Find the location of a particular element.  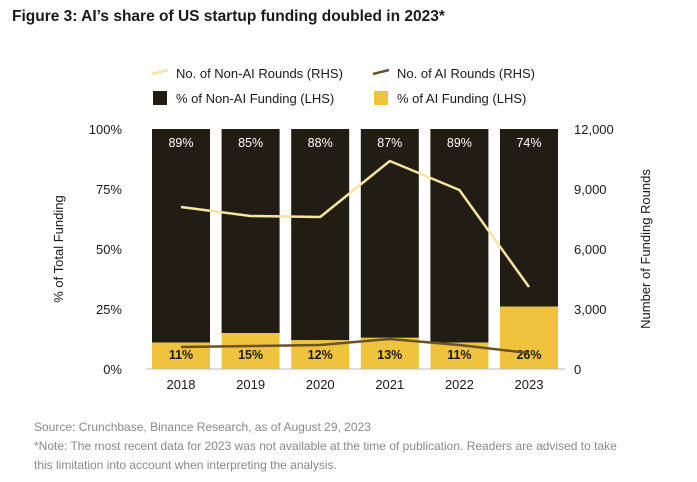

label-non-ai-2019: 85% is located at coordinates (250, 143).